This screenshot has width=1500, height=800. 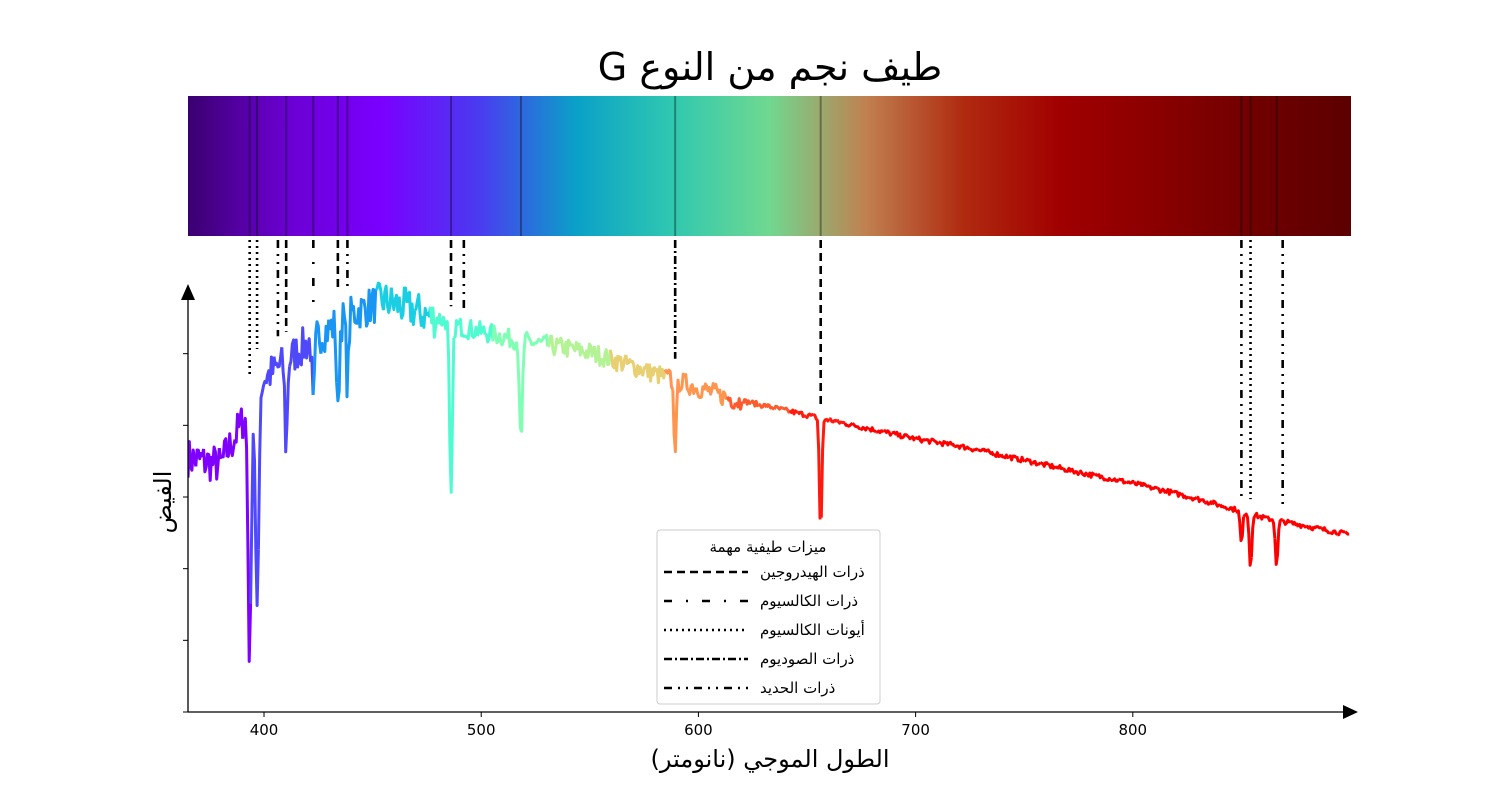 What do you see at coordinates (1350, 712) in the screenshot?
I see `x-axis-arrow` at bounding box center [1350, 712].